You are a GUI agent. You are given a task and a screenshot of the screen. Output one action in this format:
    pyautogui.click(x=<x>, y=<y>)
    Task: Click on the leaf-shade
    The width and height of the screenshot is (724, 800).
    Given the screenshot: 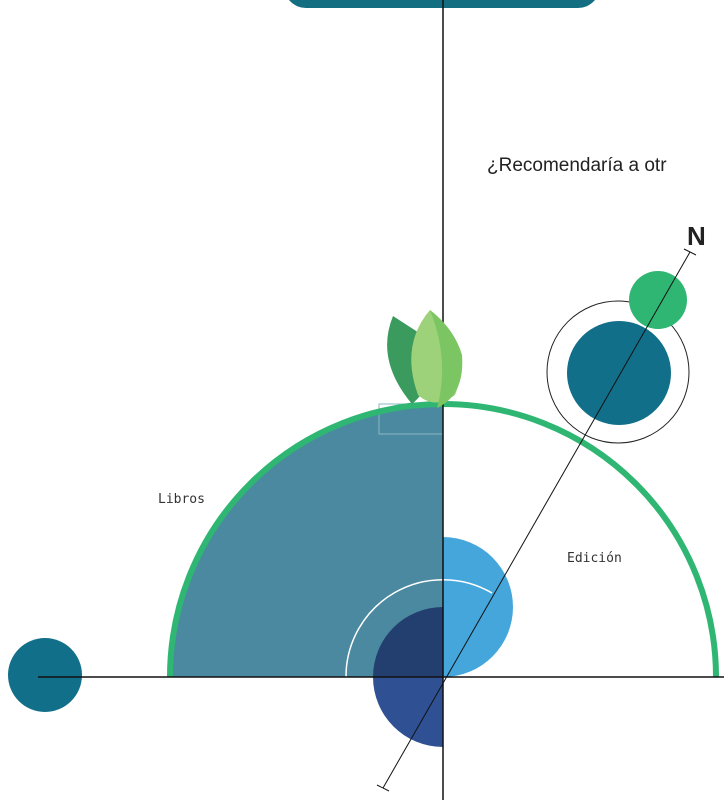 What is the action you would take?
    pyautogui.click(x=446, y=359)
    